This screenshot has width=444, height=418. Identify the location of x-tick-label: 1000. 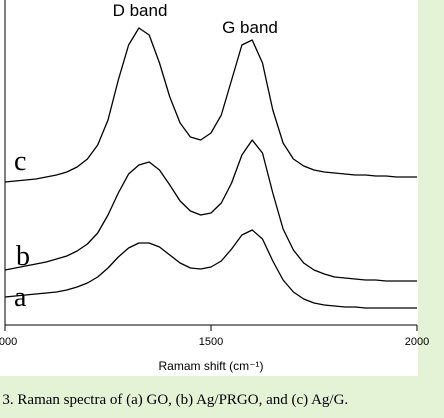
(8, 342).